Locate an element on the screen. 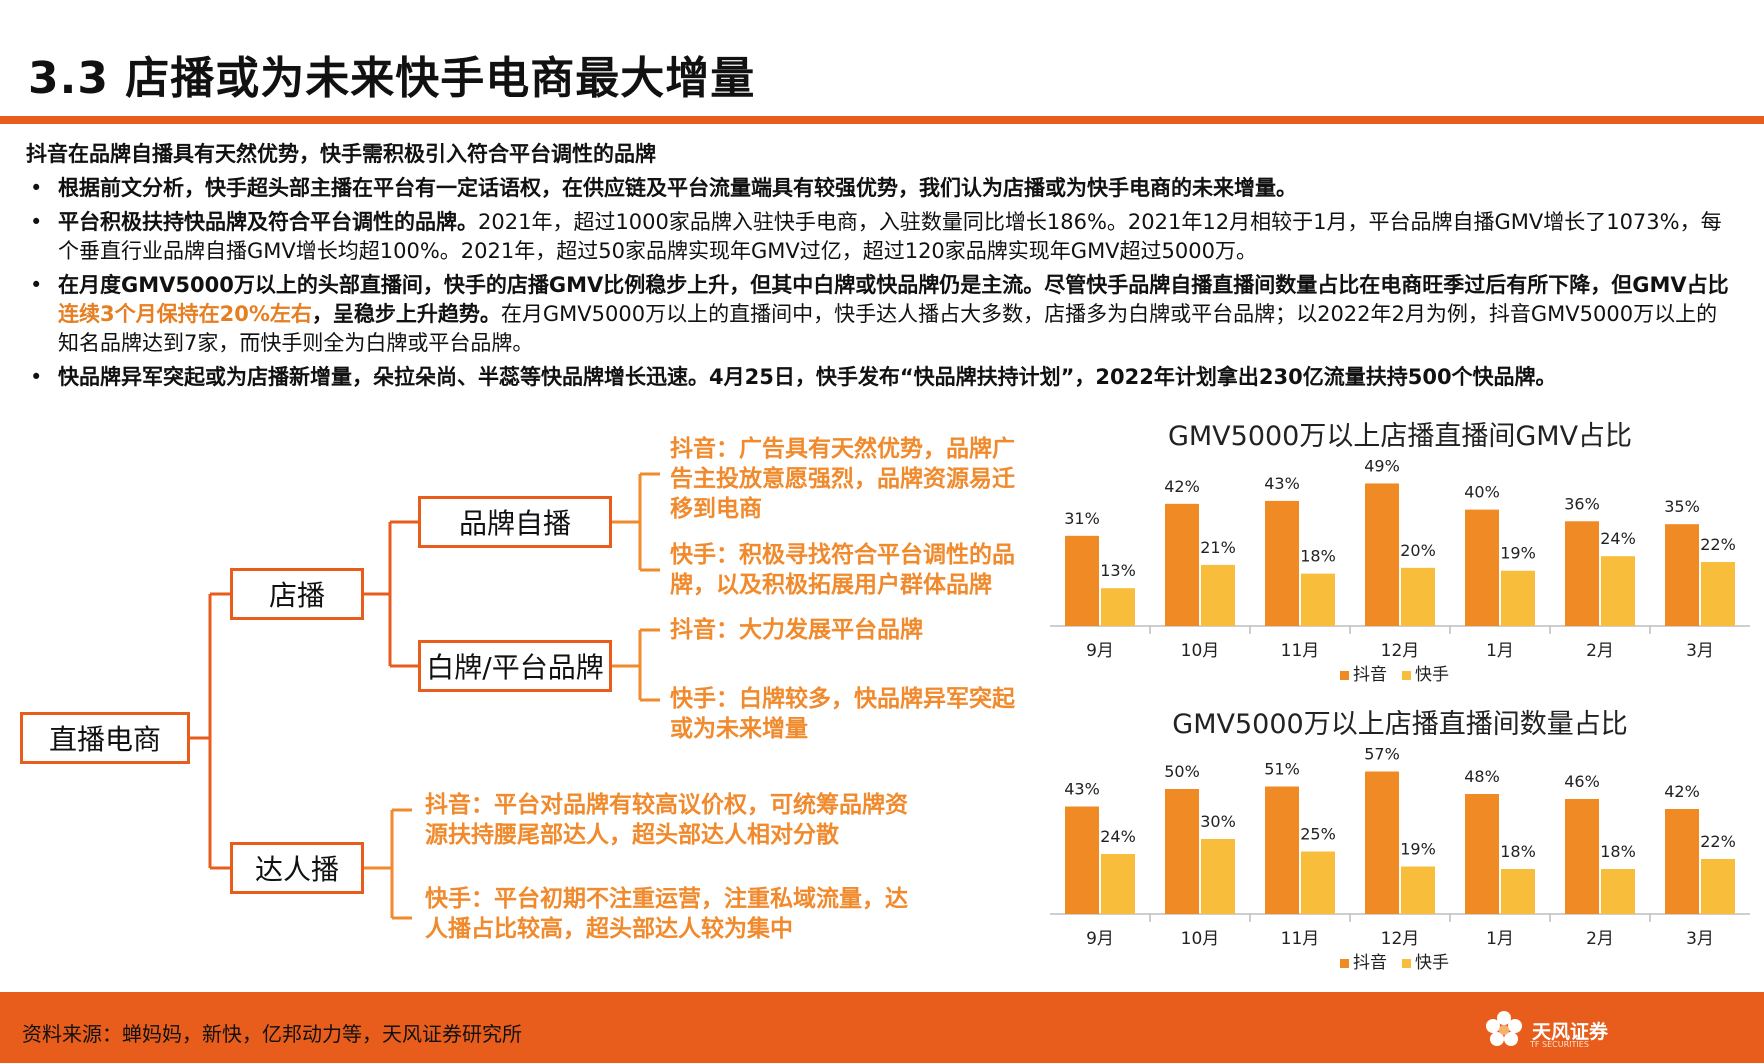 The height and width of the screenshot is (1063, 1764). chart-1-title: GMV5000万以上店播直播间GMV占比 is located at coordinates (1400, 436).